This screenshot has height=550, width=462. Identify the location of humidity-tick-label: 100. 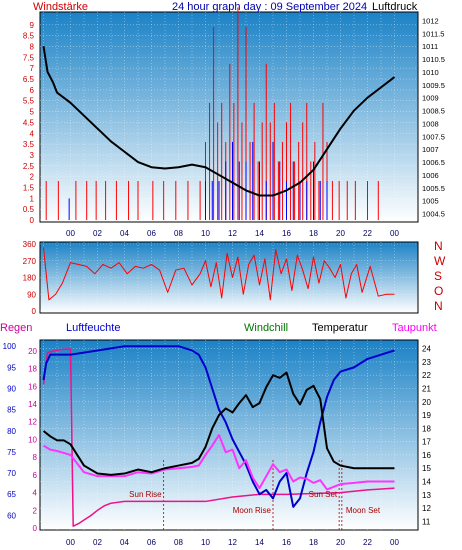
(10, 346).